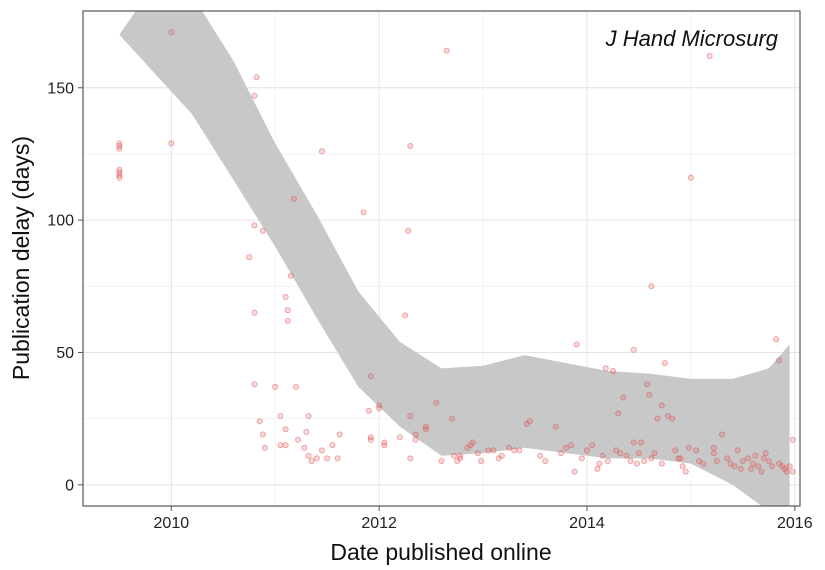 Image resolution: width=825 pixels, height=570 pixels. I want to click on x-axis-title: Date published online, so click(440, 552).